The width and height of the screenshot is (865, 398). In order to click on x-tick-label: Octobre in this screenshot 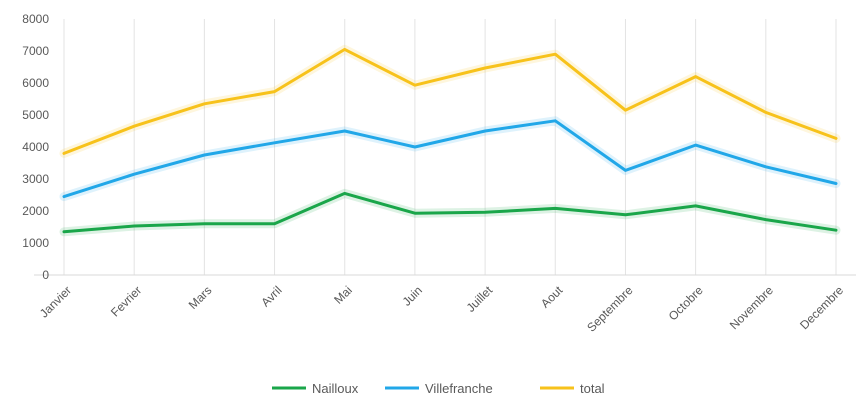, I will do `click(686, 303)`.